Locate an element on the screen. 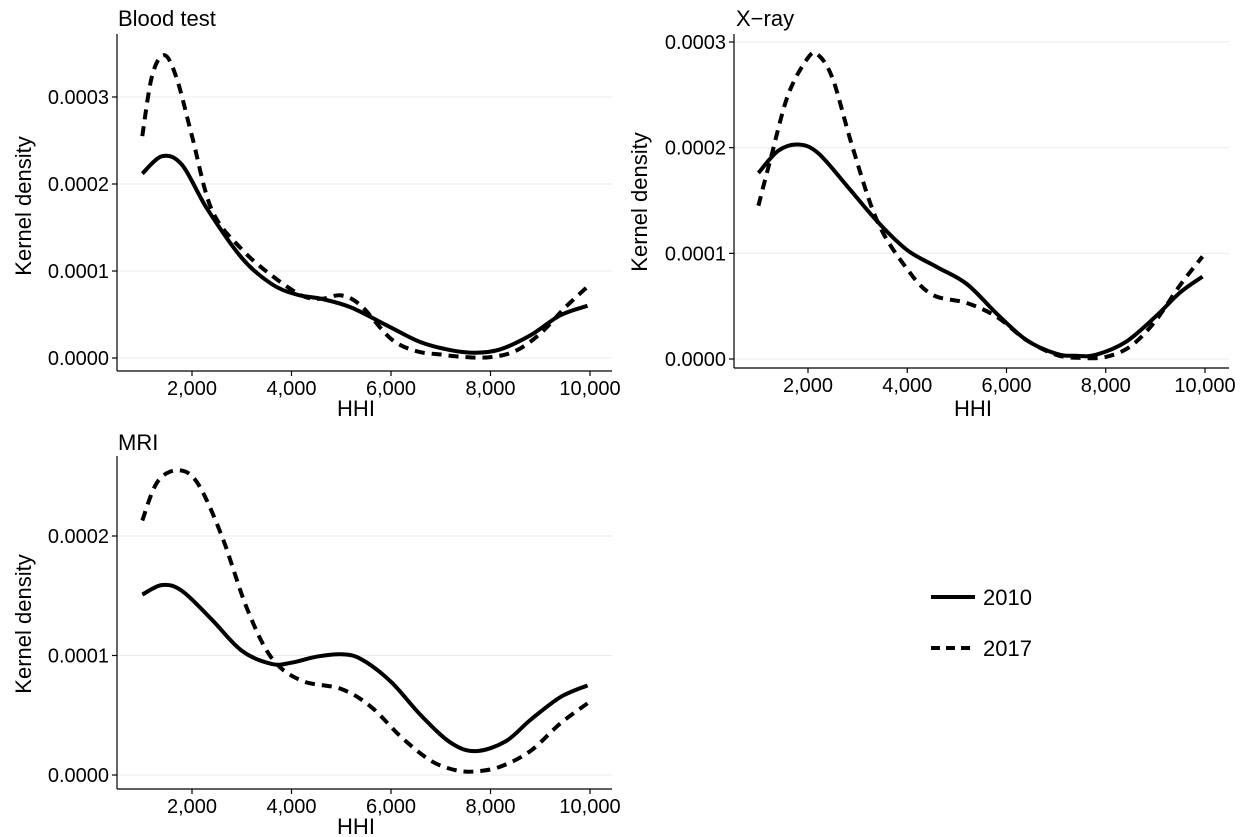 This screenshot has width=1253, height=837. panel-title: MRI is located at coordinates (138, 442).